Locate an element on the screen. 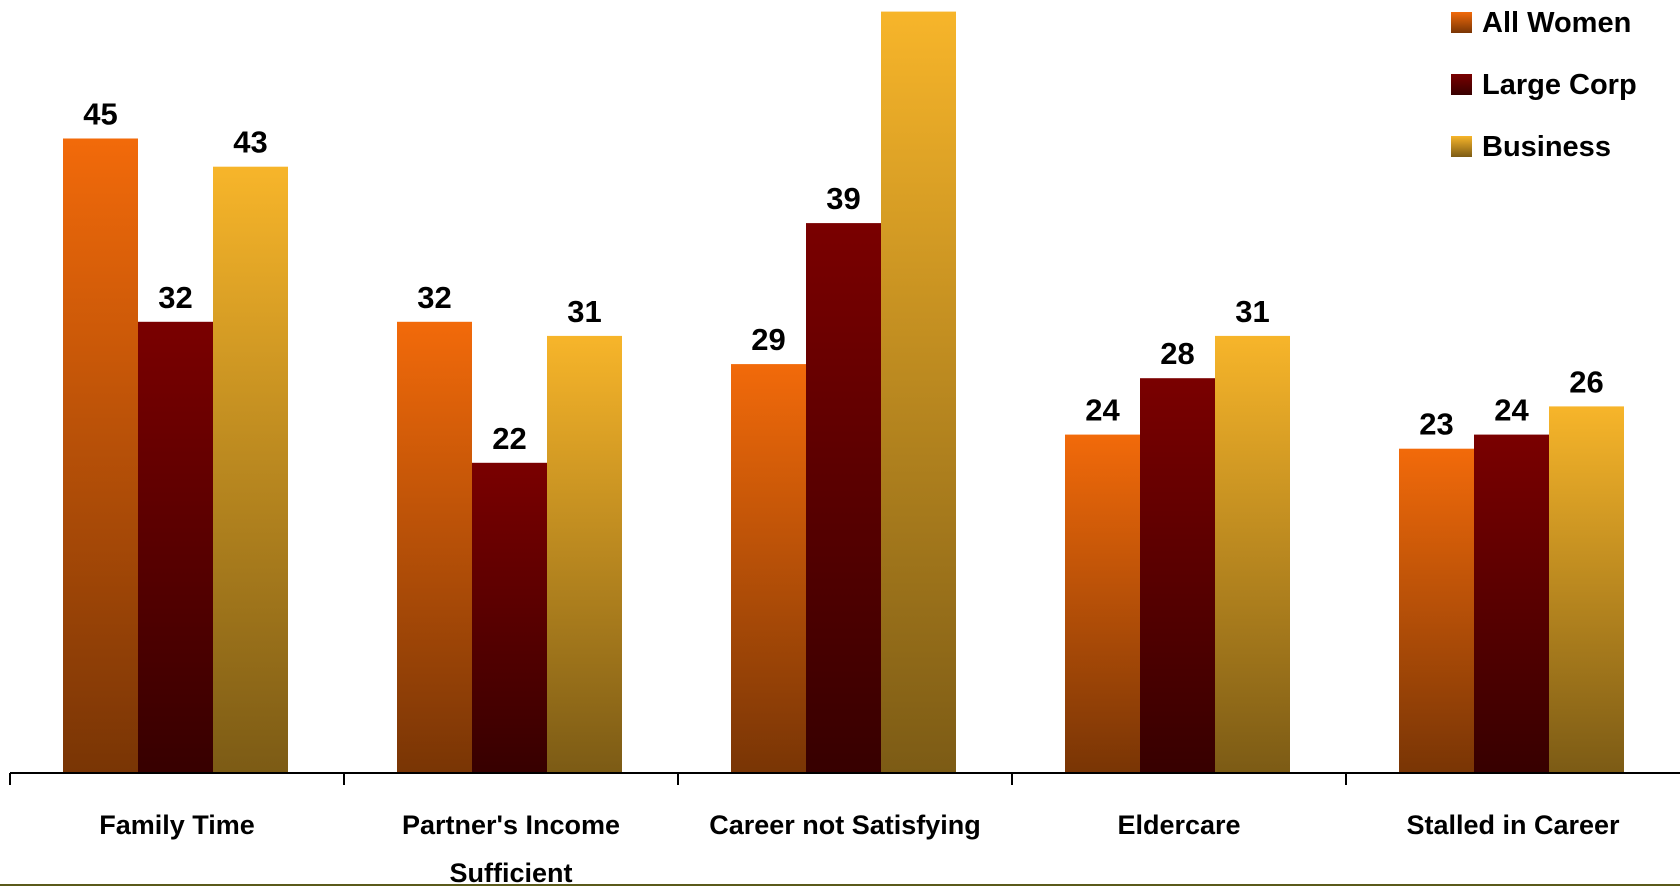 The height and width of the screenshot is (889, 1680). bar-large-corp-career-not-satisfying is located at coordinates (843, 498).